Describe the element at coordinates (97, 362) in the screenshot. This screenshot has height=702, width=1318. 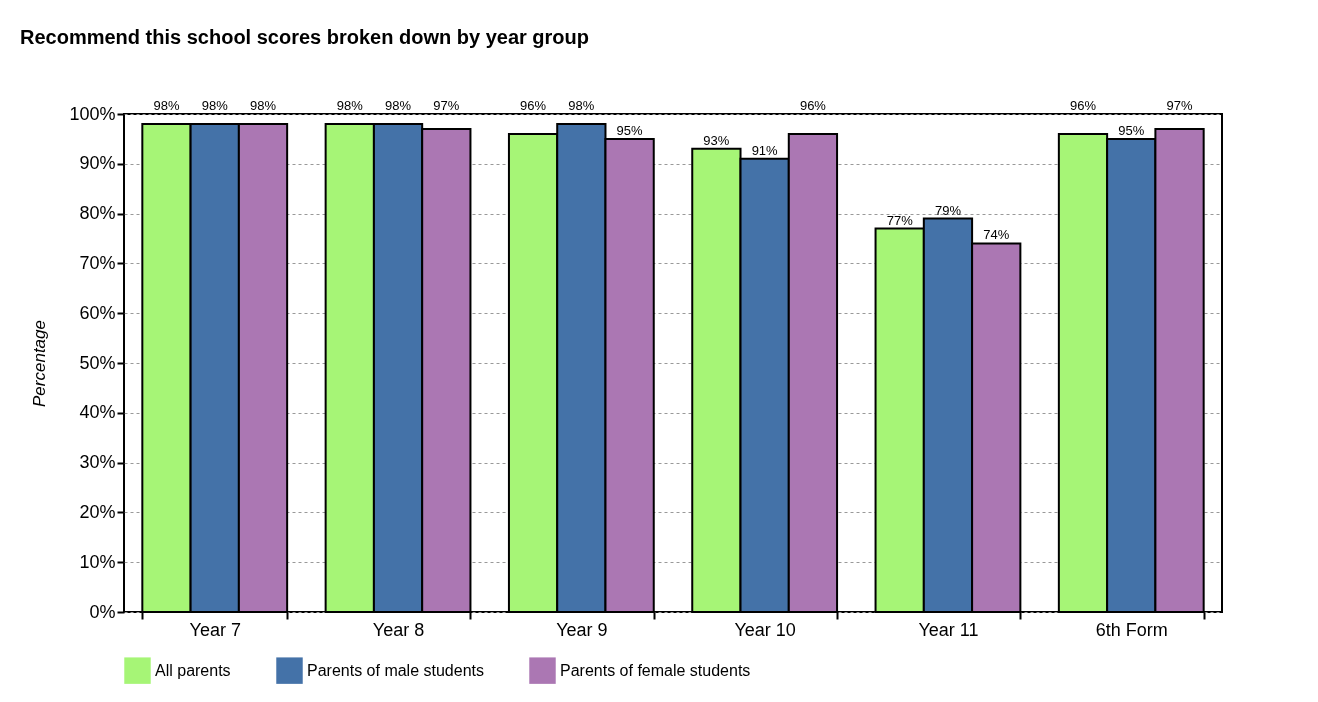
I see `y-tick-label: 50%` at that location.